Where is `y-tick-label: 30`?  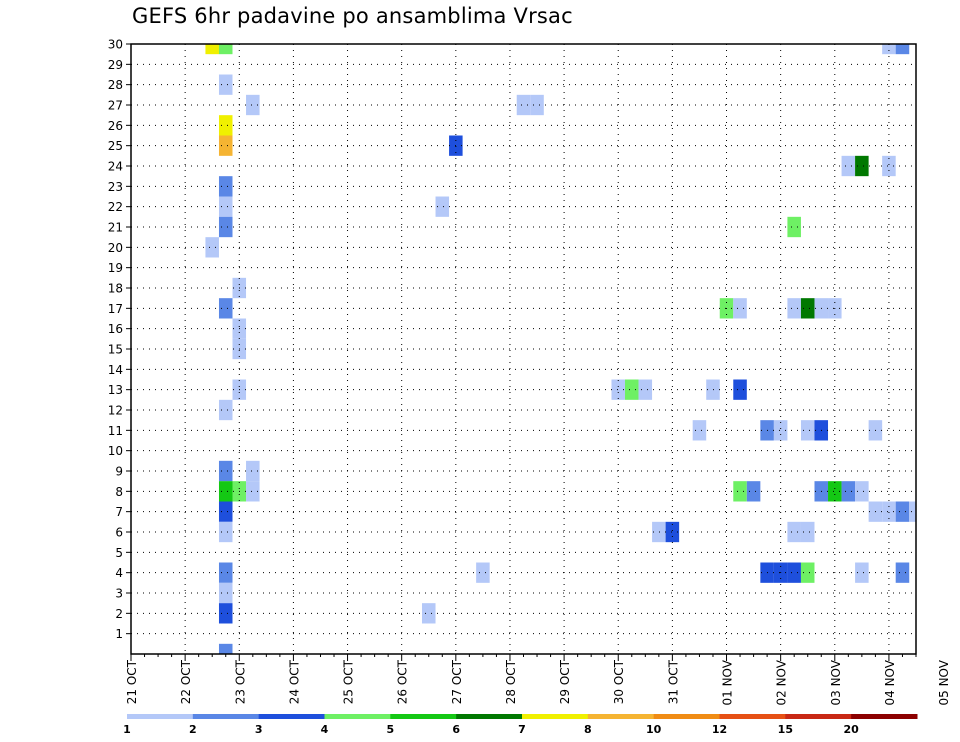 y-tick-label: 30 is located at coordinates (115, 45).